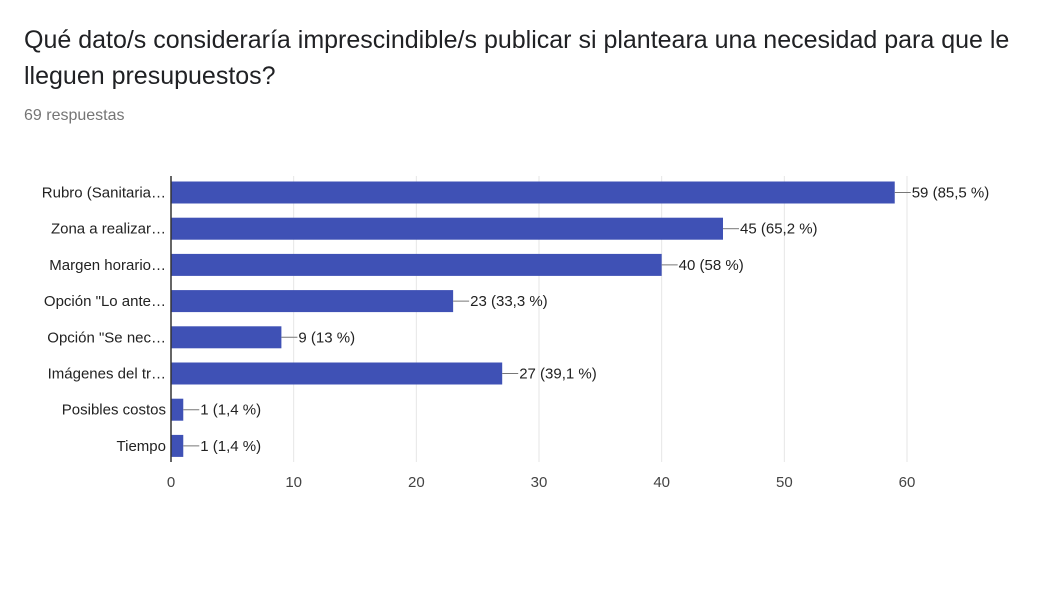  Describe the element at coordinates (558, 374) in the screenshot. I see `data-label: 27 (39,1 %)` at that location.